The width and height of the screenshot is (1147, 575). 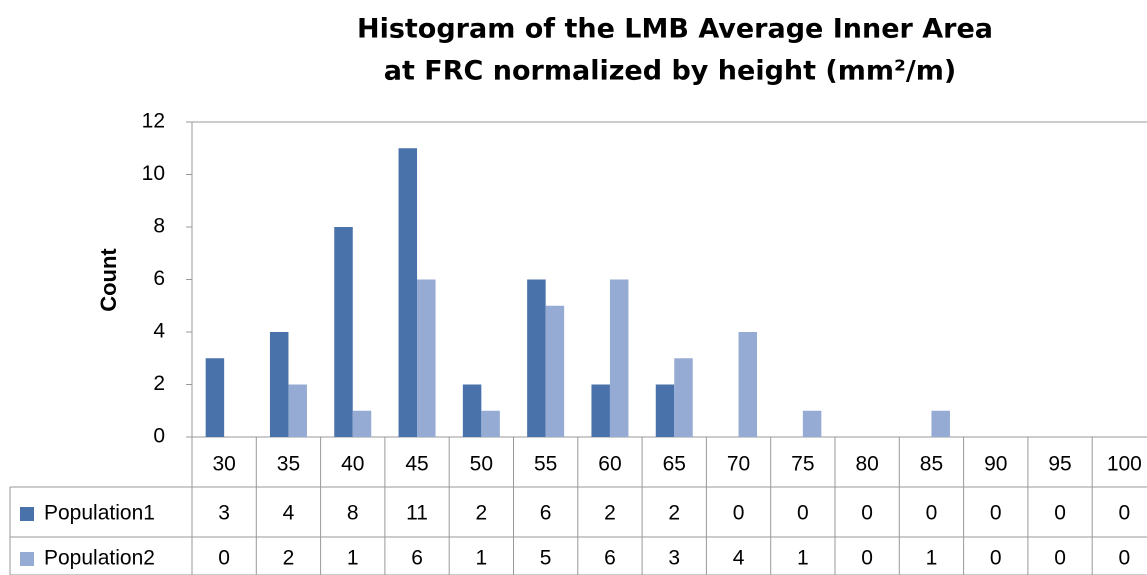 I want to click on table-cell: 8, so click(x=353, y=513).